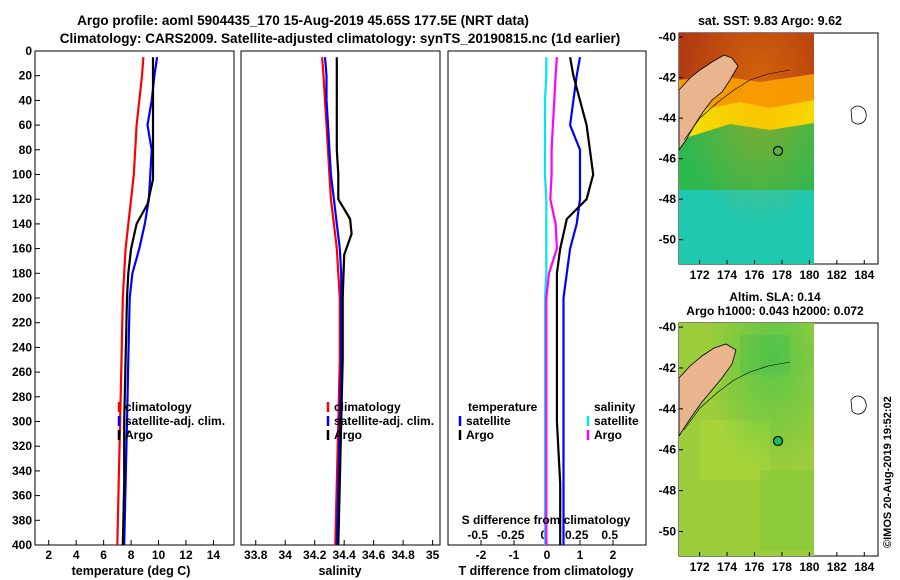  Describe the element at coordinates (778, 441) in the screenshot. I see `sla-argo-marker` at that location.